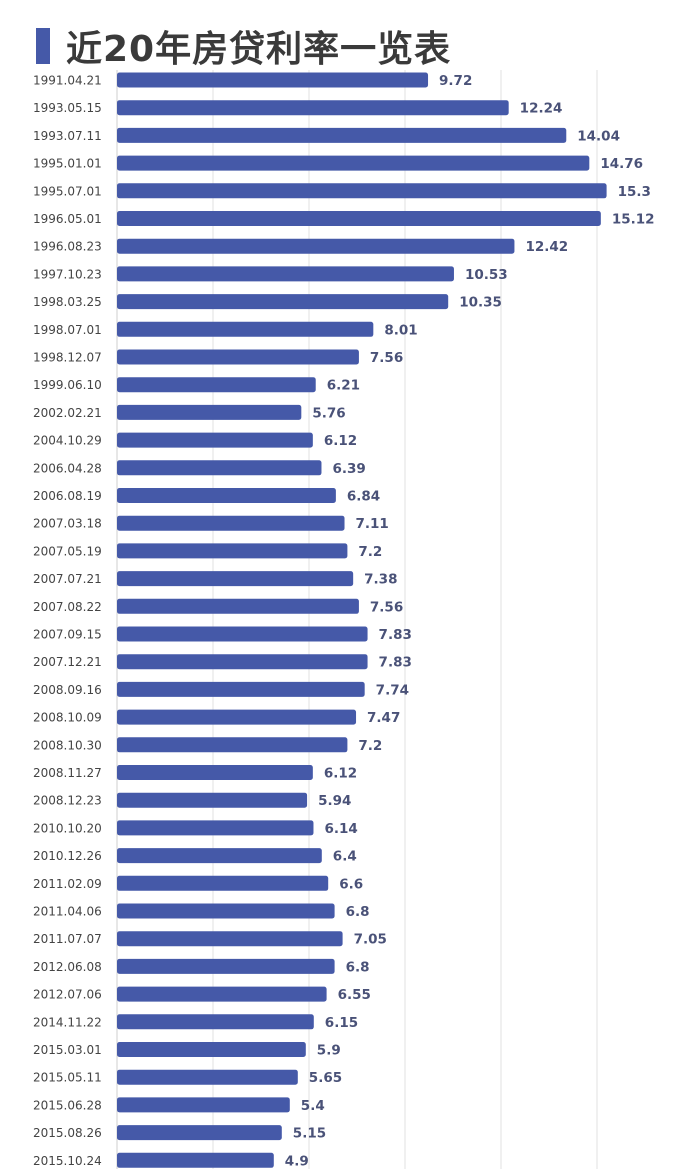 The height and width of the screenshot is (1169, 682). What do you see at coordinates (334, 801) in the screenshot?
I see `value-label: 5.94` at bounding box center [334, 801].